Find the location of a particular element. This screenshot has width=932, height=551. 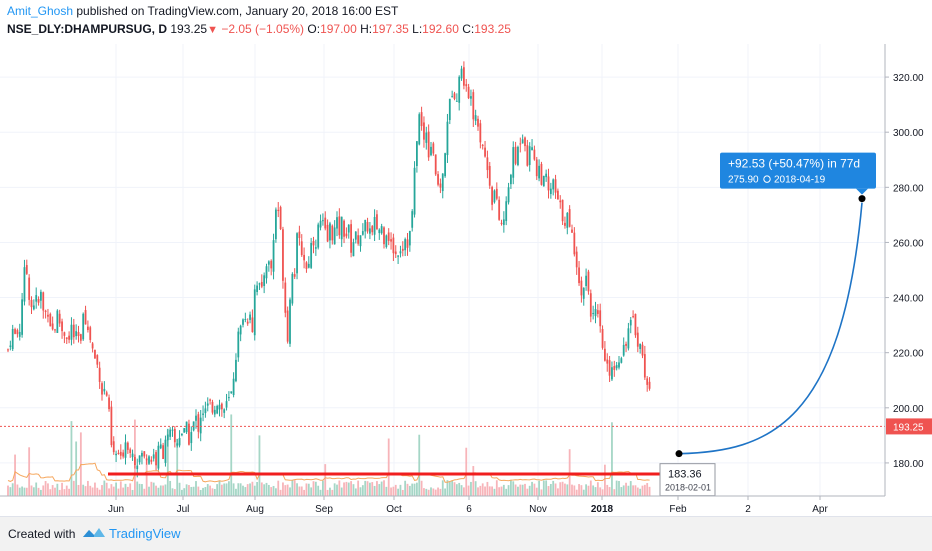

last-price-badge-box is located at coordinates (909, 426).